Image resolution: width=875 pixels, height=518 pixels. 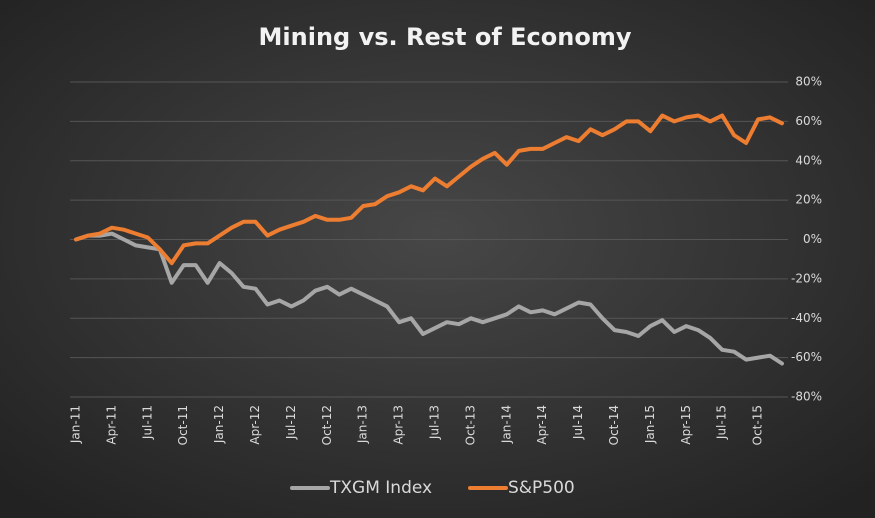 I want to click on x-tick-label: Oct-11, so click(x=183, y=425).